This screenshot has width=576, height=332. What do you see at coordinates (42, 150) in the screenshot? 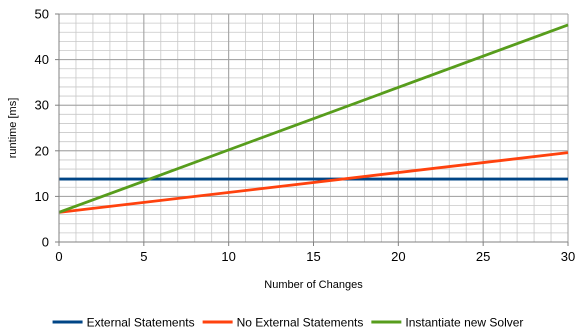
I see `y-tick-label: 20` at bounding box center [42, 150].